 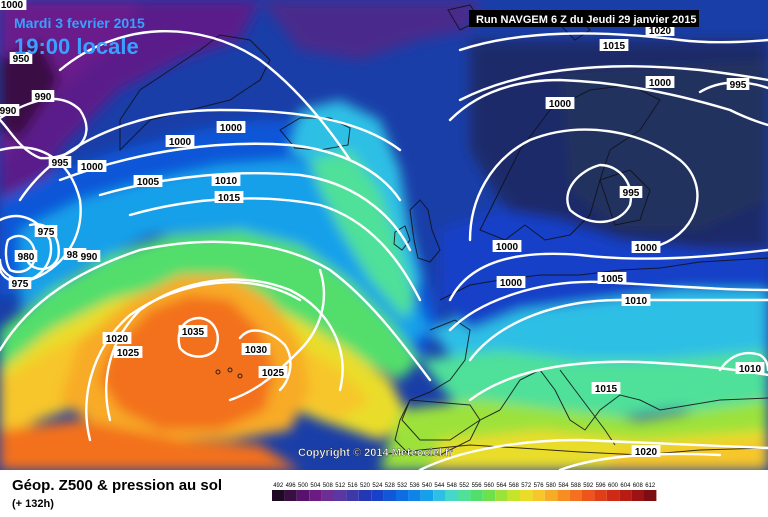 I want to click on isobar-label-text: 1010, so click(x=750, y=369).